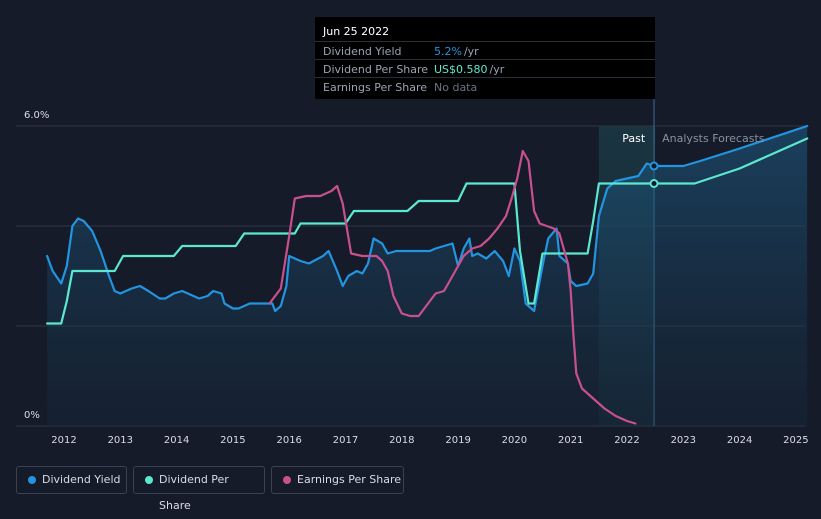  I want to click on x-tick-label: 2025, so click(795, 440).